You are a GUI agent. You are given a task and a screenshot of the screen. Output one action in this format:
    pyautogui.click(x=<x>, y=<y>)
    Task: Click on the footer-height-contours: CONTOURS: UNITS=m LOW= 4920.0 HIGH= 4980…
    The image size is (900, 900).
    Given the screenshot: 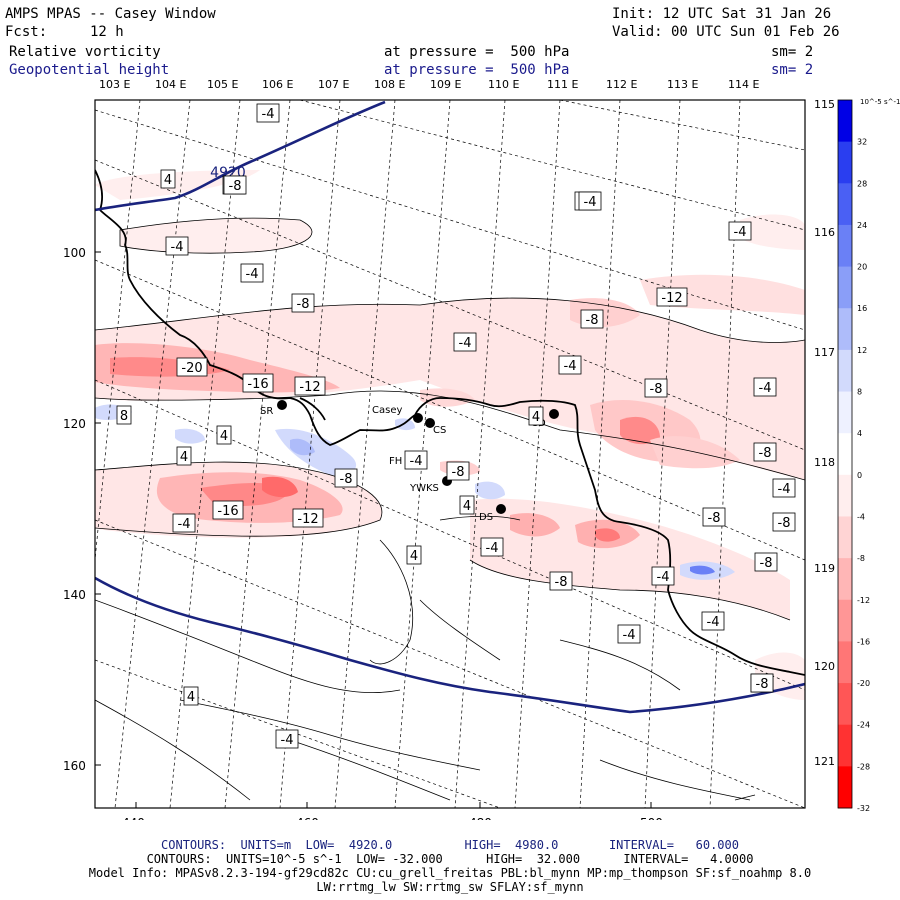 What is the action you would take?
    pyautogui.click(x=450, y=845)
    